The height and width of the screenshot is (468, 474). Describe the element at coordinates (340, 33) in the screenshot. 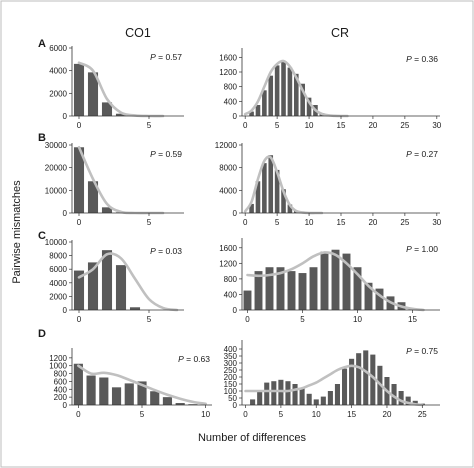

I see `column-title-cr: CR` at that location.